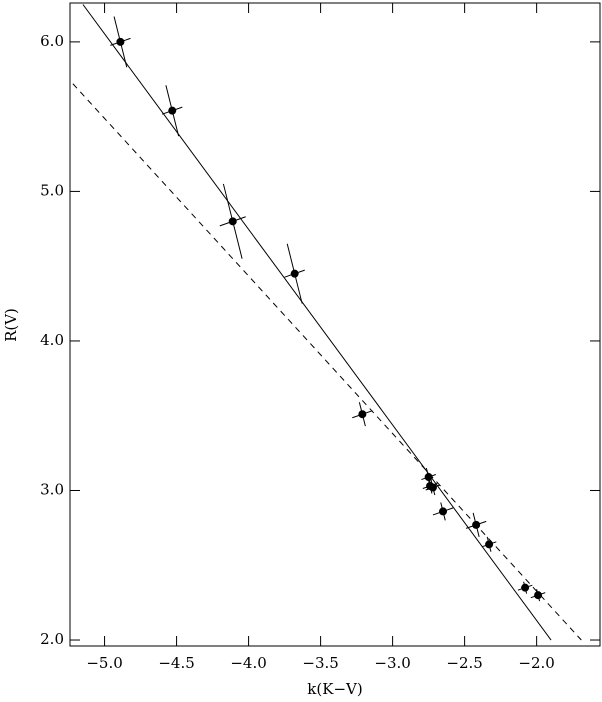  What do you see at coordinates (52, 190) in the screenshot?
I see `y-tick-label: 5.0` at bounding box center [52, 190].